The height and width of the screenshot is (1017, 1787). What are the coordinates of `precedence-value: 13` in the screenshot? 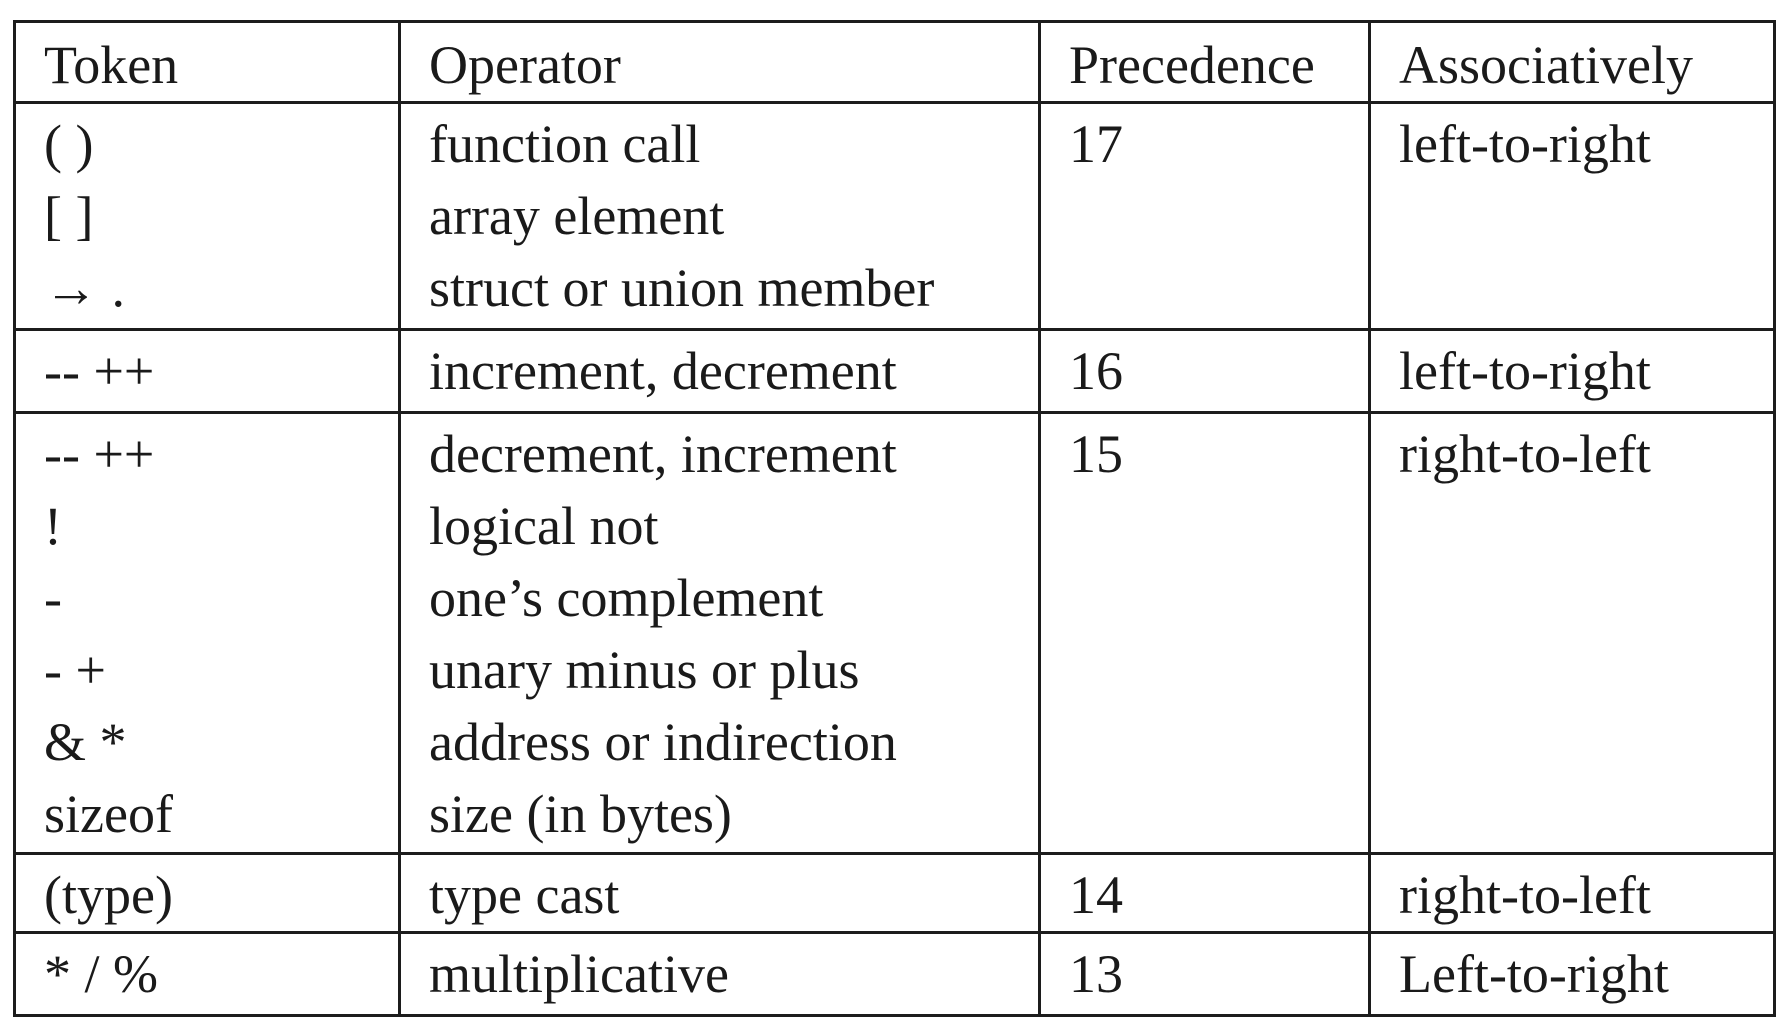 It's located at (1096, 974).